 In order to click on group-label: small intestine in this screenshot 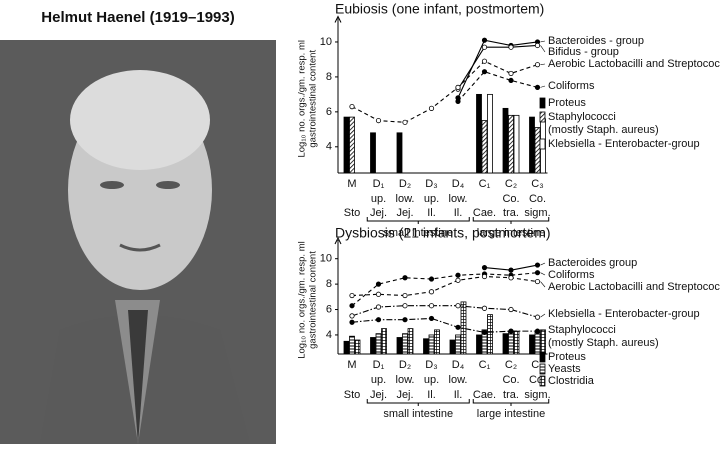, I will do `click(418, 233)`.